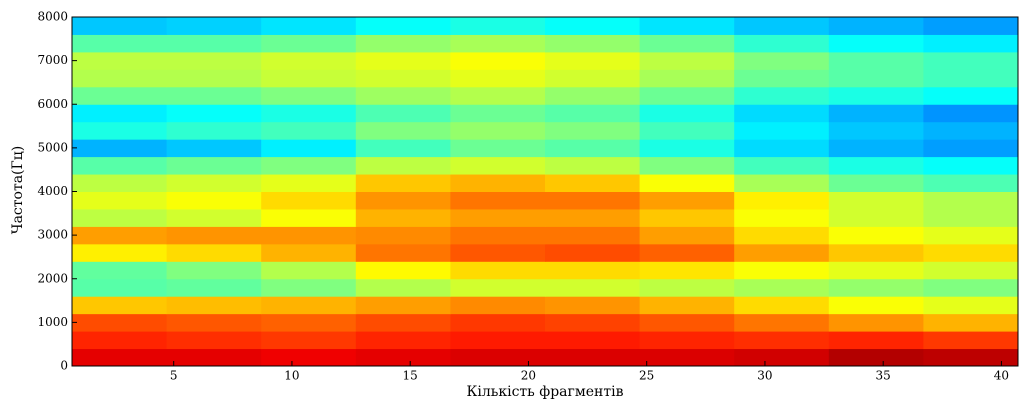 The height and width of the screenshot is (403, 1019). Describe the element at coordinates (52, 191) in the screenshot. I see `y-tick-label: 4000` at that location.